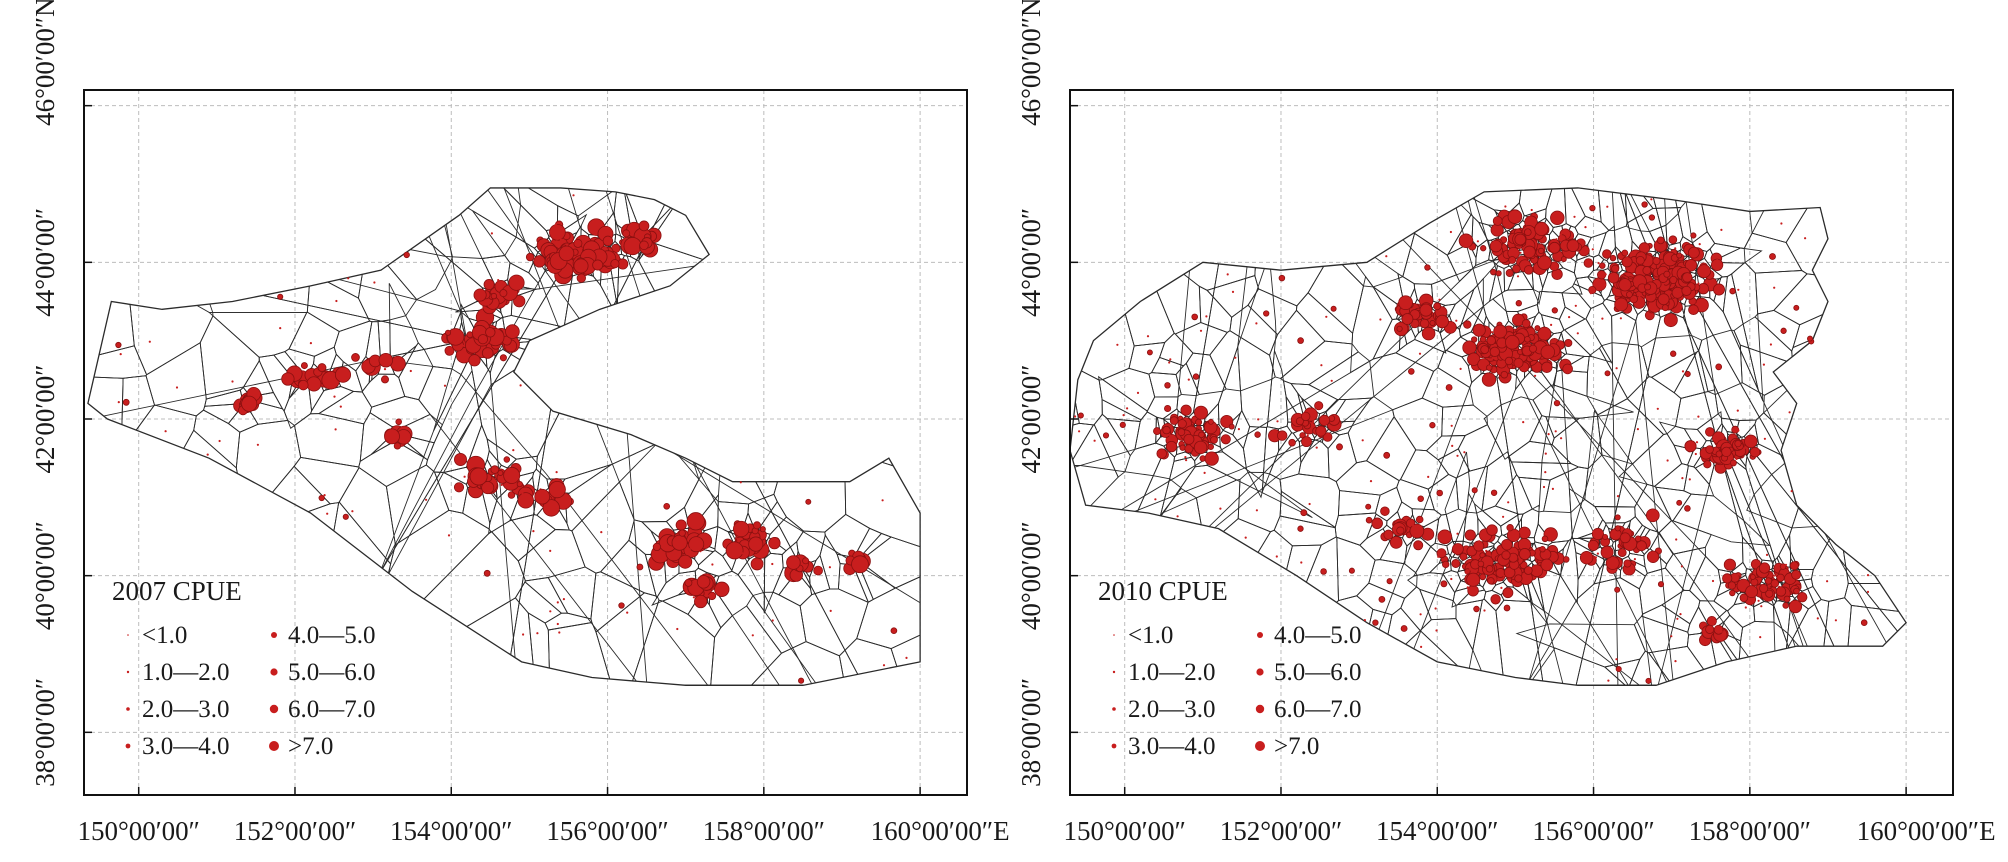 Image resolution: width=2008 pixels, height=862 pixels. What do you see at coordinates (1124, 831) in the screenshot?
I see `x-tick-label: 150°00′00″` at bounding box center [1124, 831].